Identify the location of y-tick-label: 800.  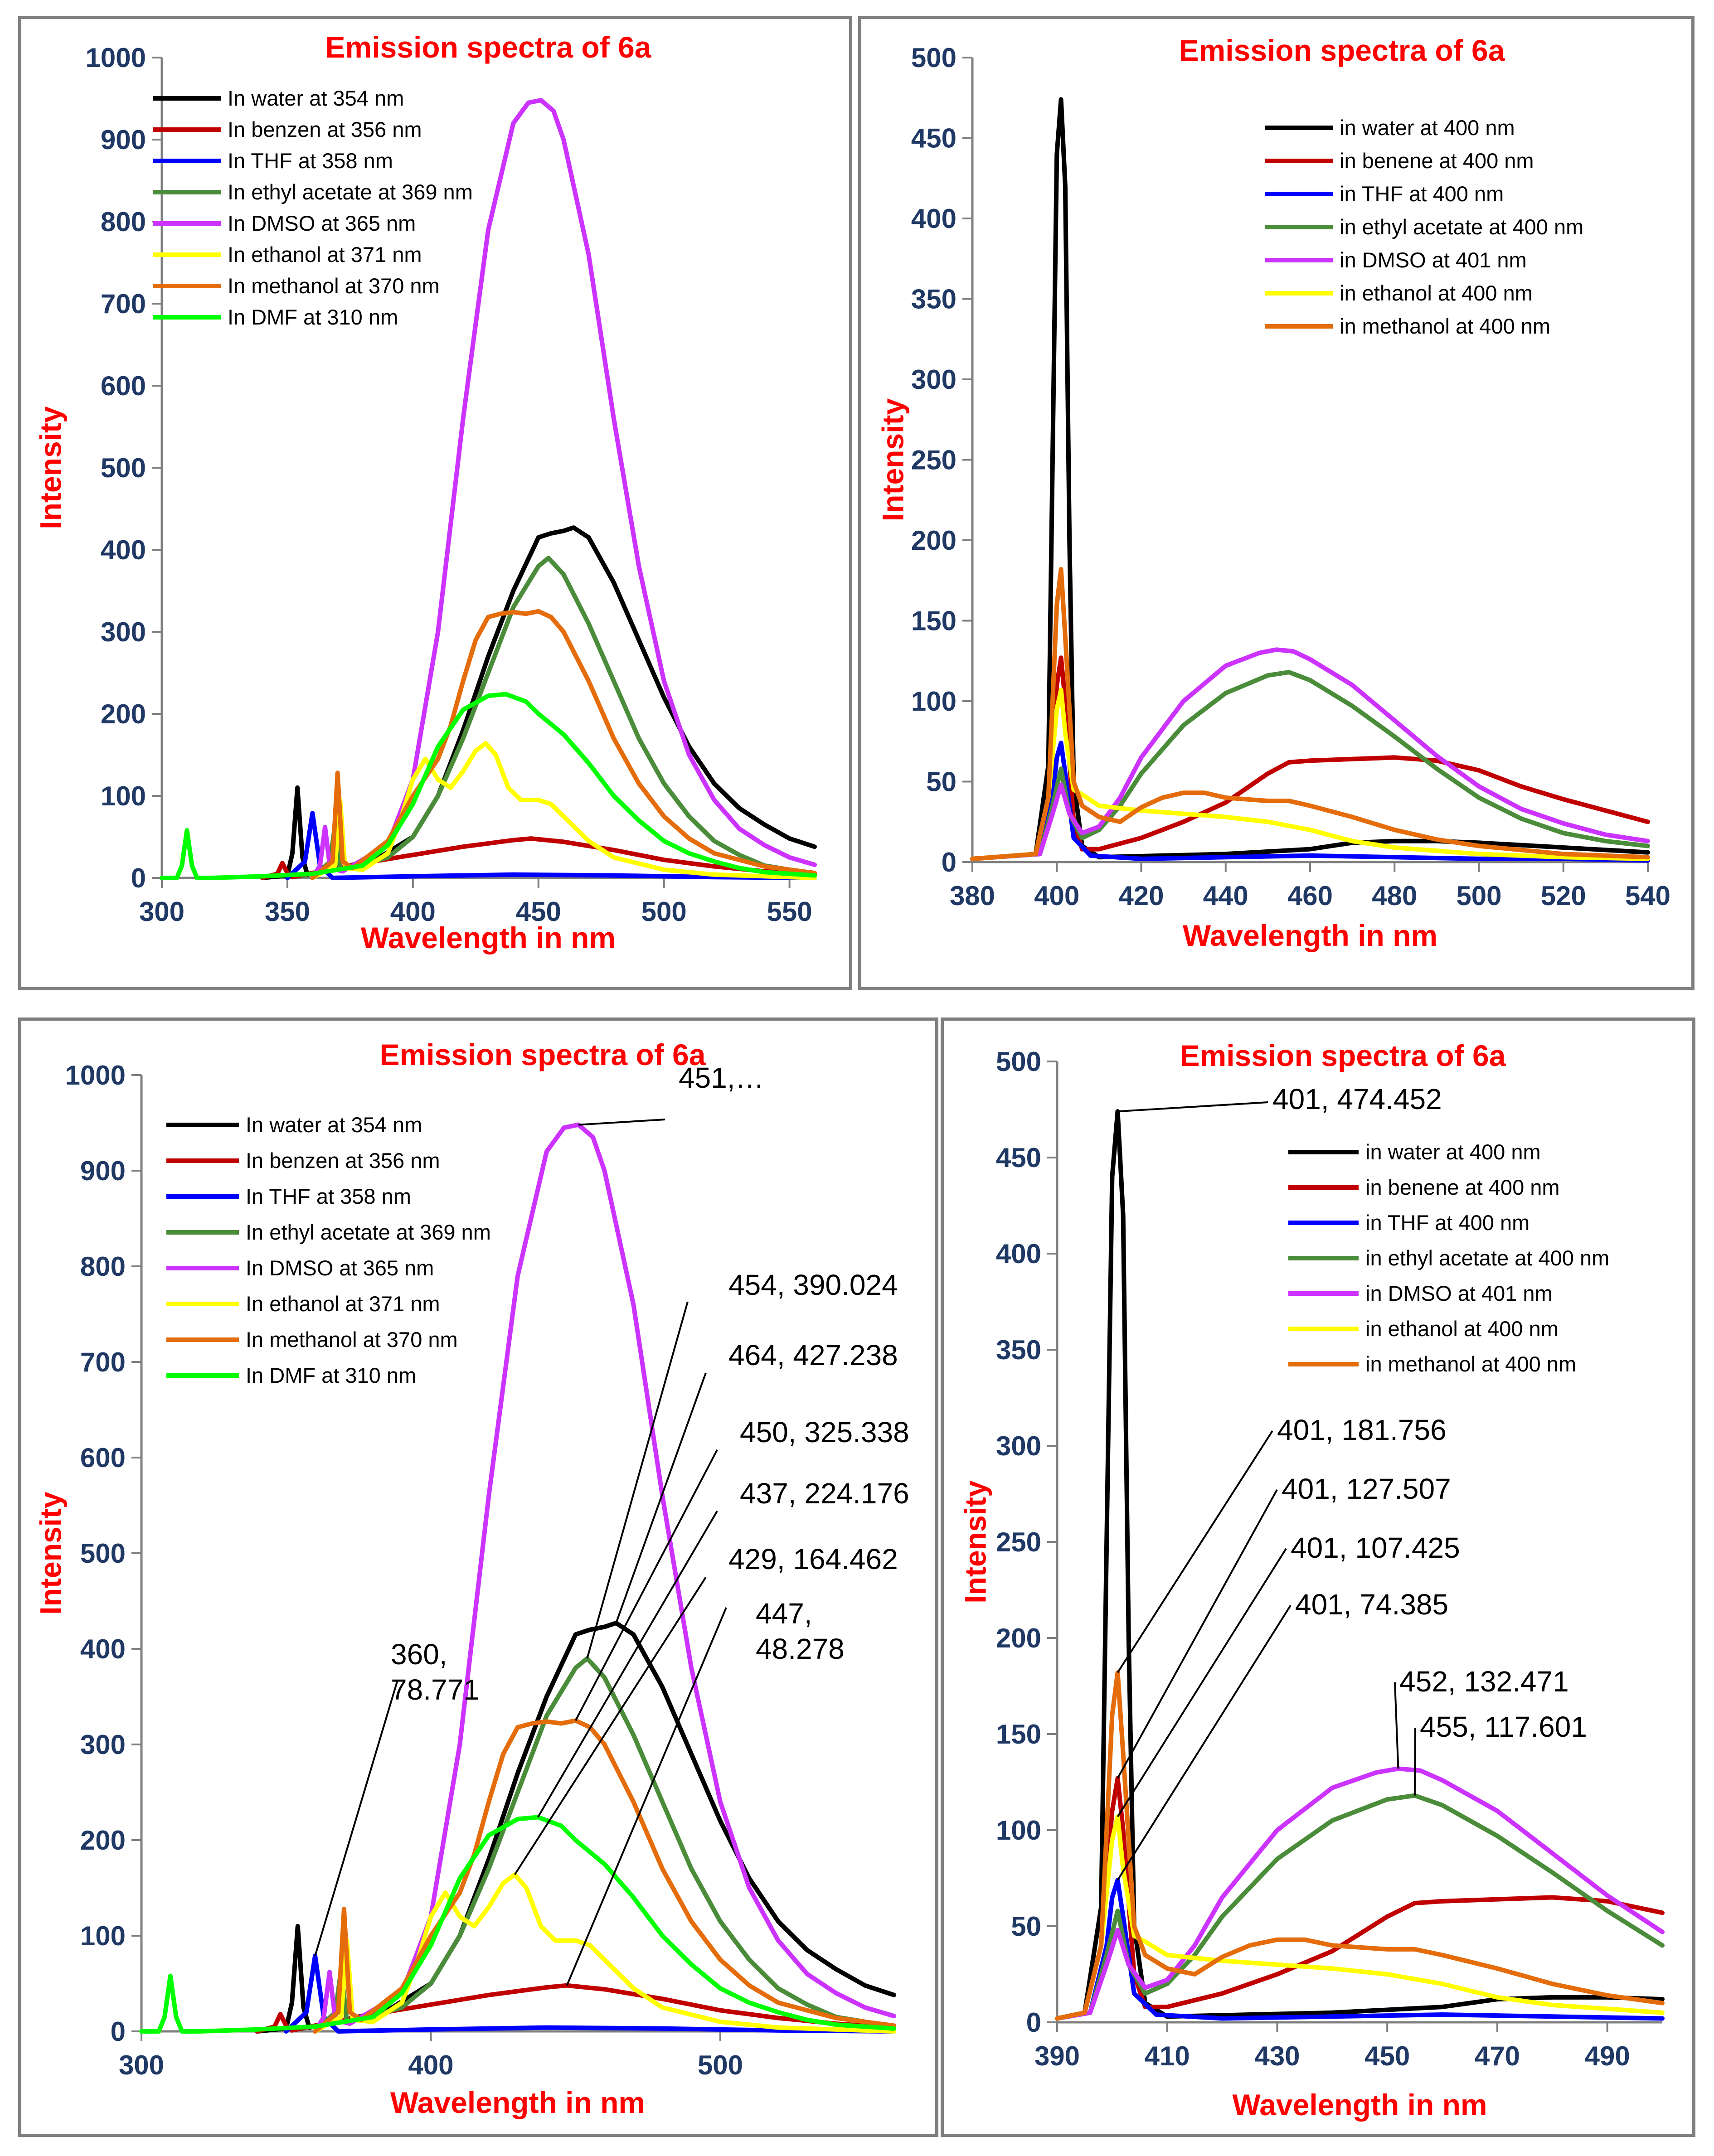
(124, 222).